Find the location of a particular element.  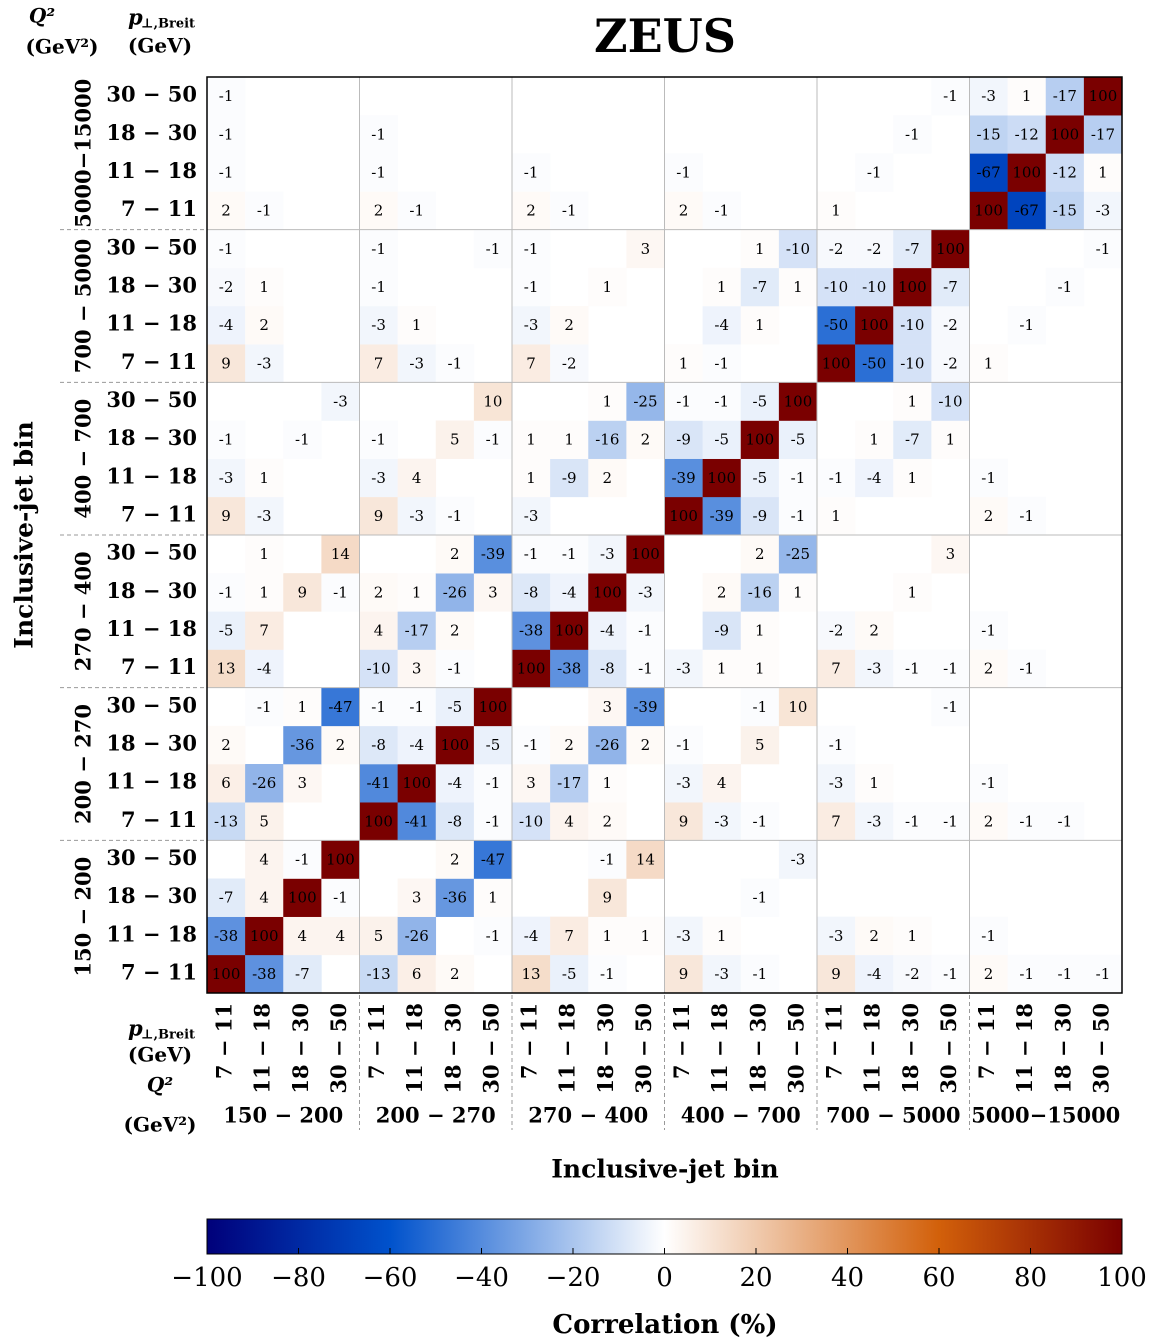

cell-label: -5 is located at coordinates (569, 974).